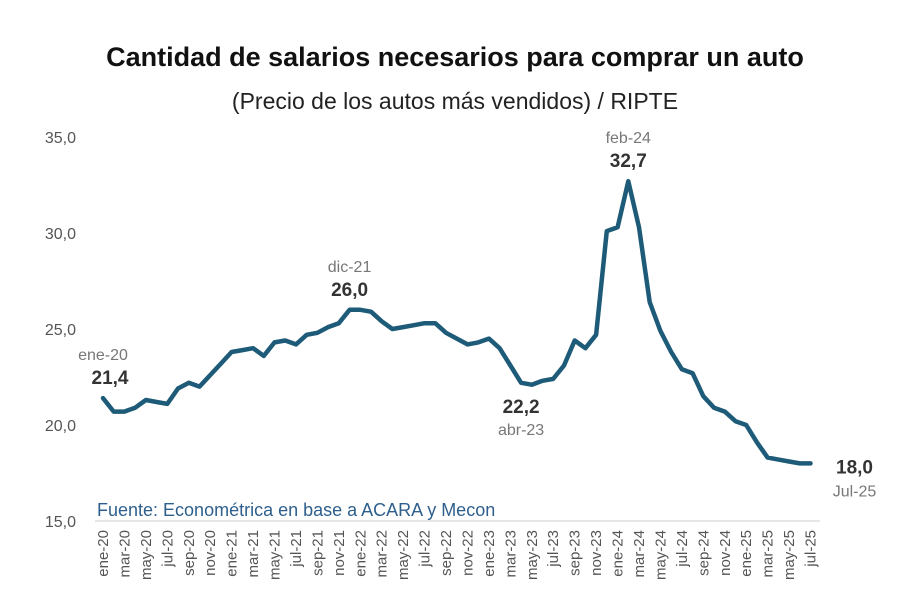 This screenshot has height=600, width=900. I want to click on annotation-date: abr-23, so click(521, 430).